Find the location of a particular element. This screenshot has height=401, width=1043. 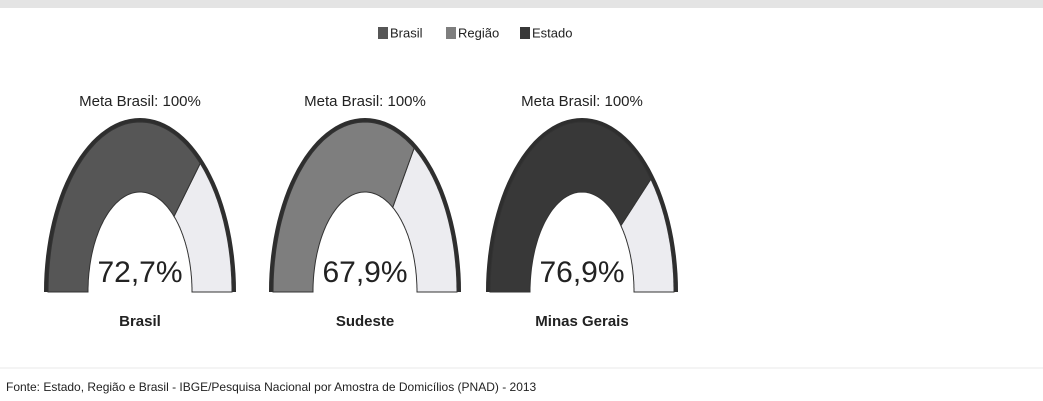

legend-label: Estado is located at coordinates (552, 32).